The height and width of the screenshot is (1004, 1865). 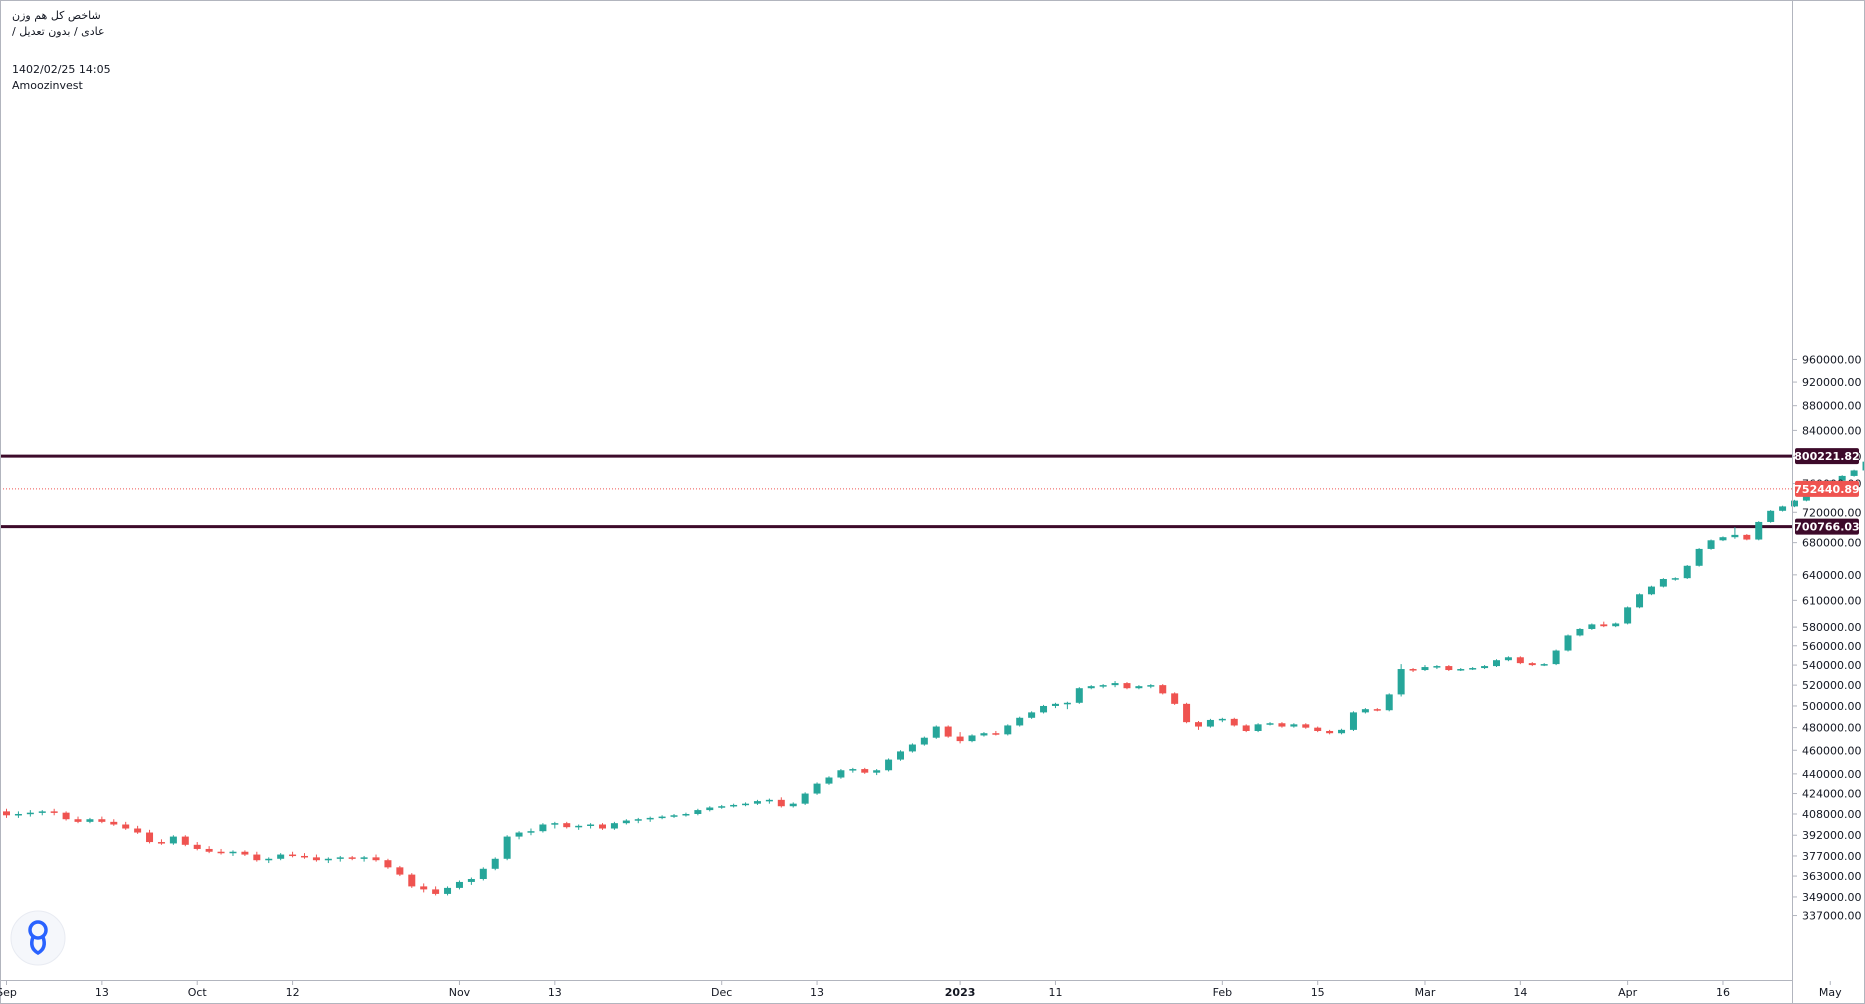 What do you see at coordinates (38, 938) in the screenshot?
I see `tradingview-logo-icon` at bounding box center [38, 938].